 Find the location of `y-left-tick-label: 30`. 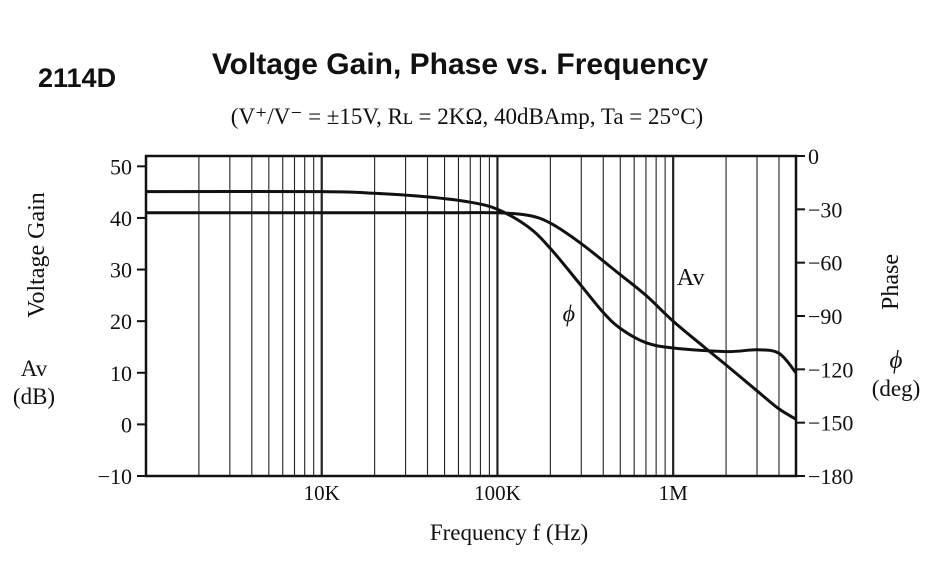

y-left-tick-label: 30 is located at coordinates (121, 270).